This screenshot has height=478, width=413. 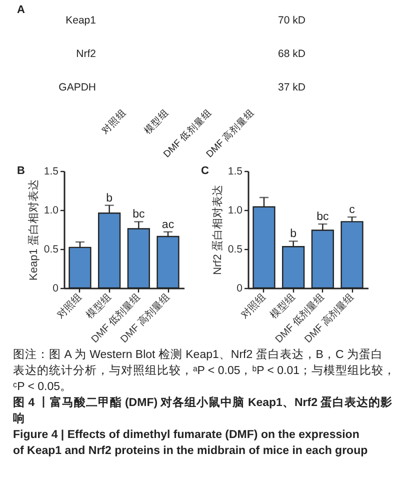 I want to click on text: Figure 4 | Effects of dimethyl fumarate (DMF) on the expression of Keap1 and Nrf2 proteins in the midbrain of mice in each group, so click(x=190, y=443).